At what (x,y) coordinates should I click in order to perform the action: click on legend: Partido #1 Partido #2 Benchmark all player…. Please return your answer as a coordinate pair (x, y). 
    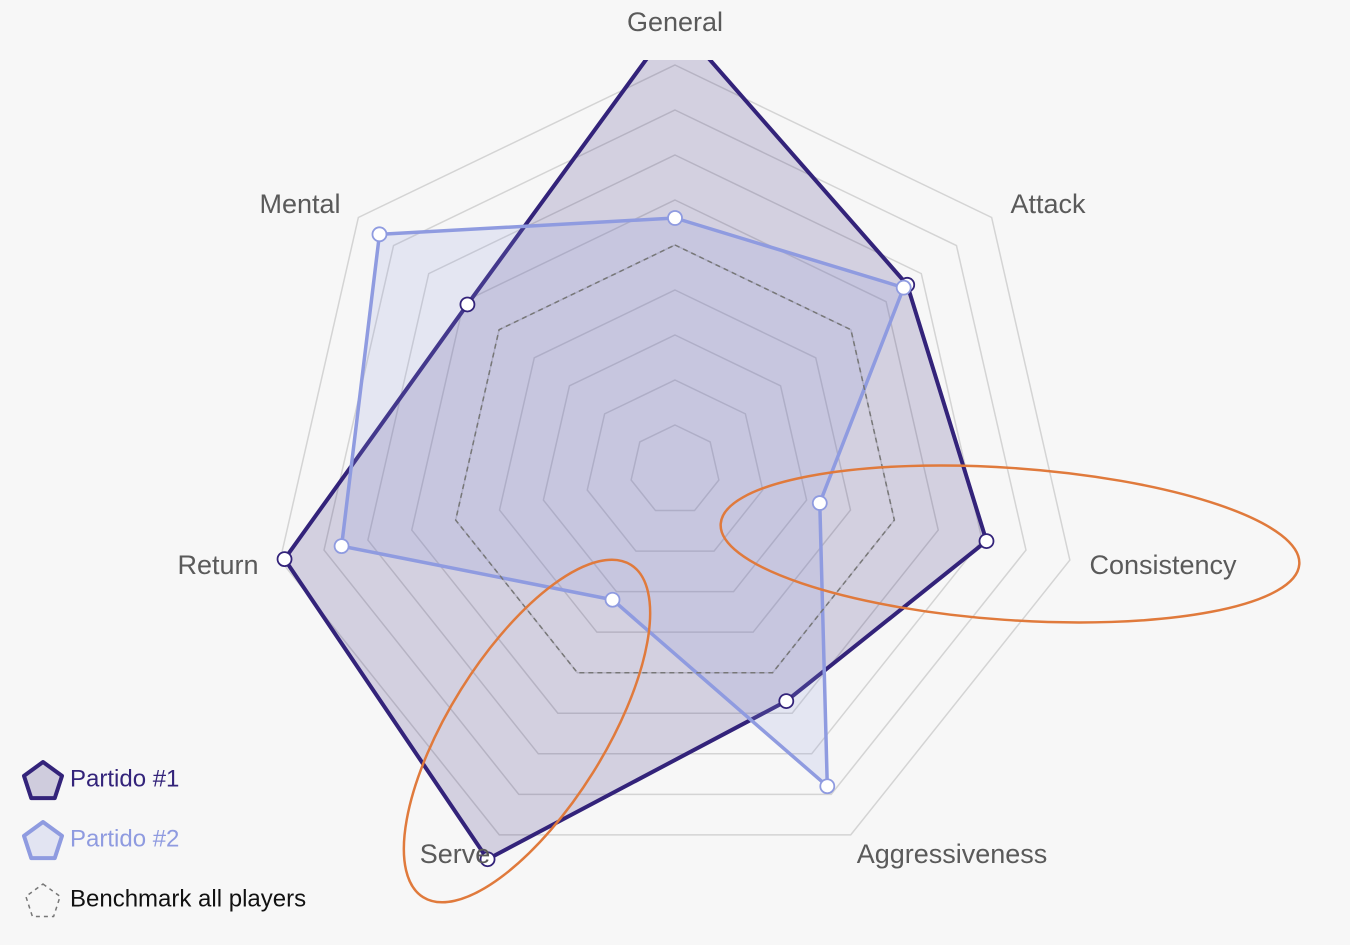
    Looking at the image, I should click on (163, 839).